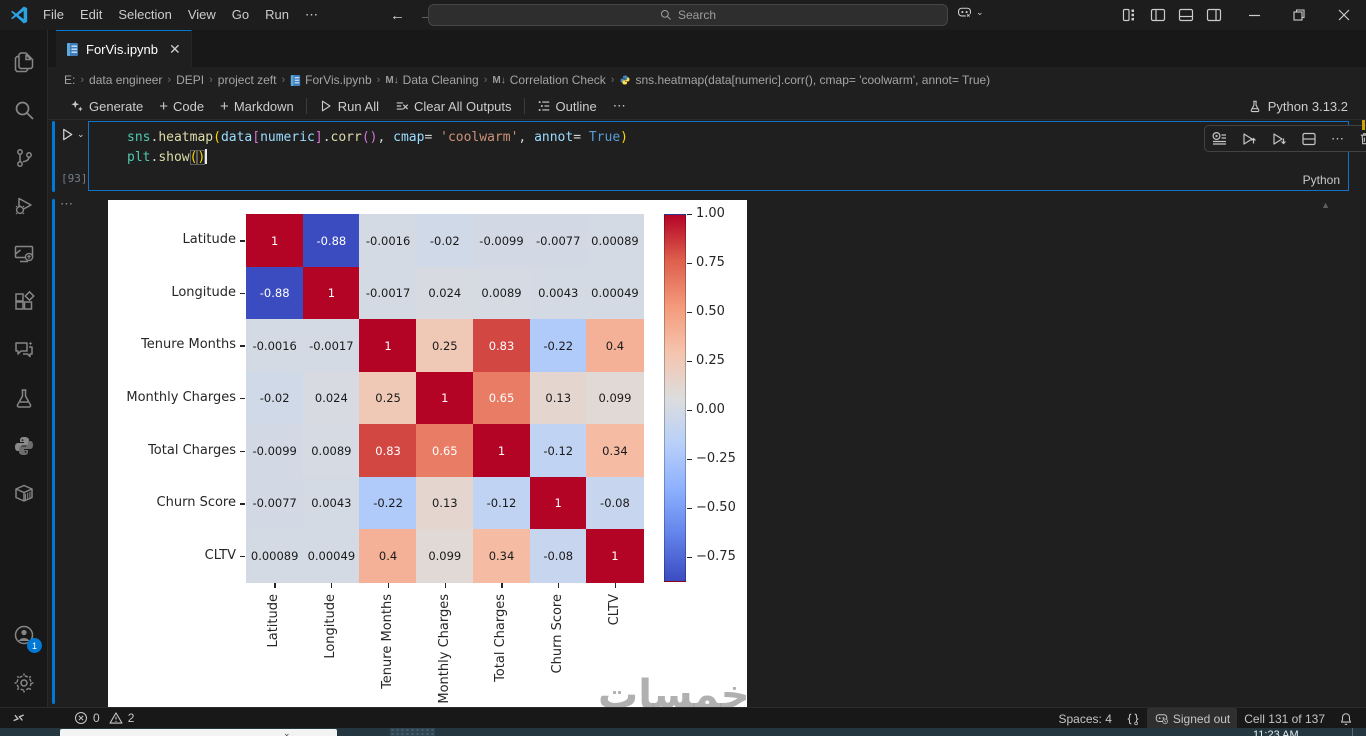 This screenshot has width=1366, height=736. I want to click on colorbar-tick, so click(689, 312).